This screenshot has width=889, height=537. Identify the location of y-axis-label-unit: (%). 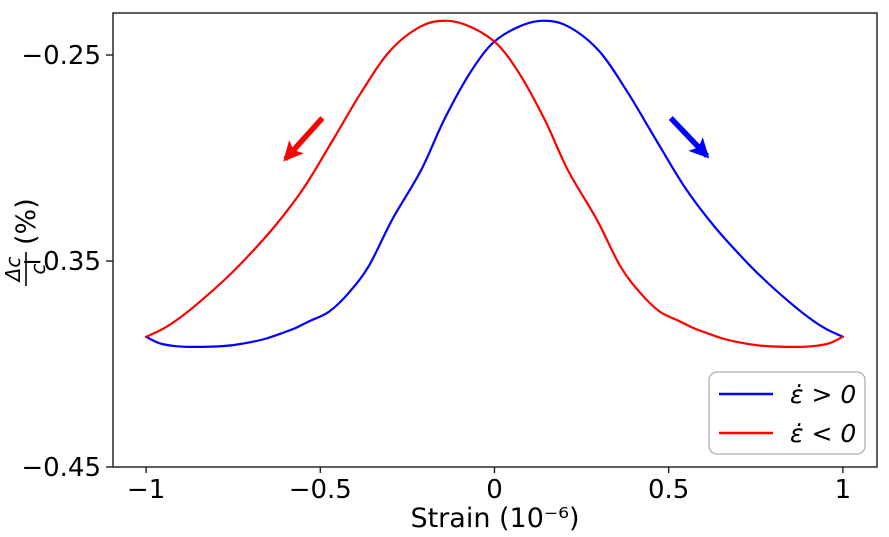
(26, 221).